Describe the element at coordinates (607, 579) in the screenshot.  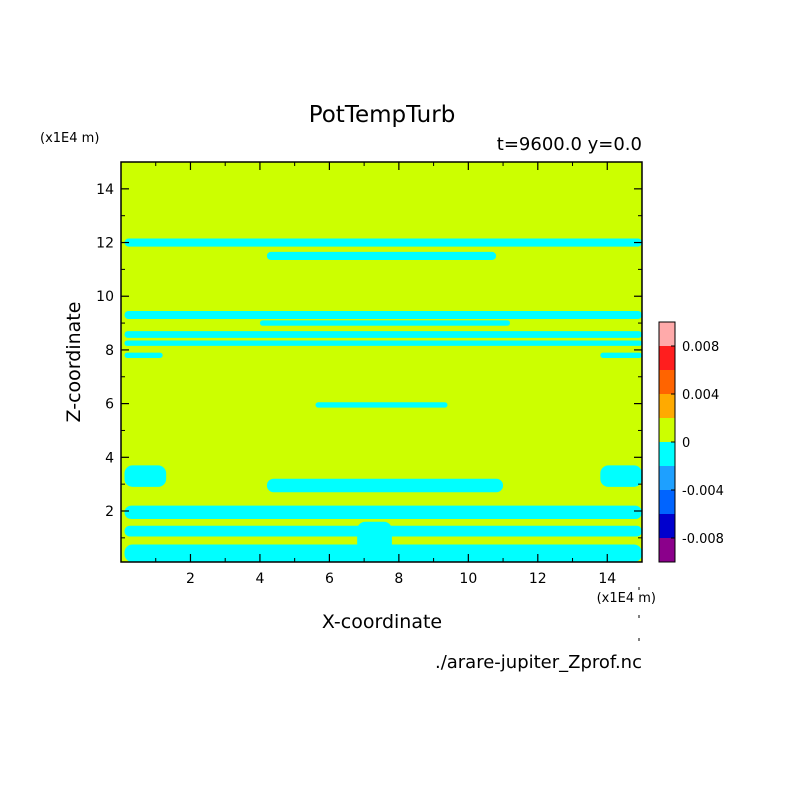
I see `x-tick-label: 14` at that location.